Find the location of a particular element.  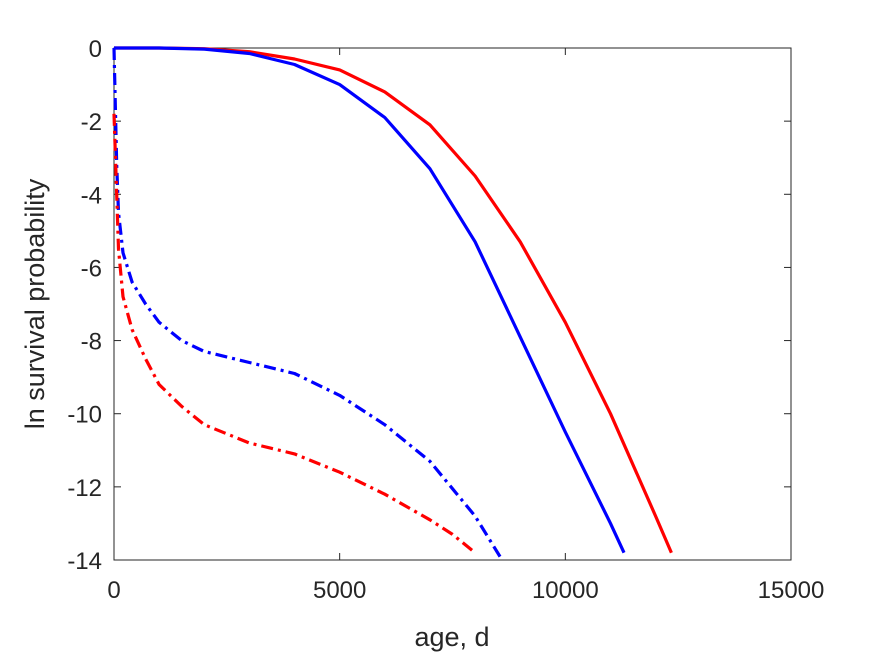

y-tick-label: -2 is located at coordinates (91, 122).